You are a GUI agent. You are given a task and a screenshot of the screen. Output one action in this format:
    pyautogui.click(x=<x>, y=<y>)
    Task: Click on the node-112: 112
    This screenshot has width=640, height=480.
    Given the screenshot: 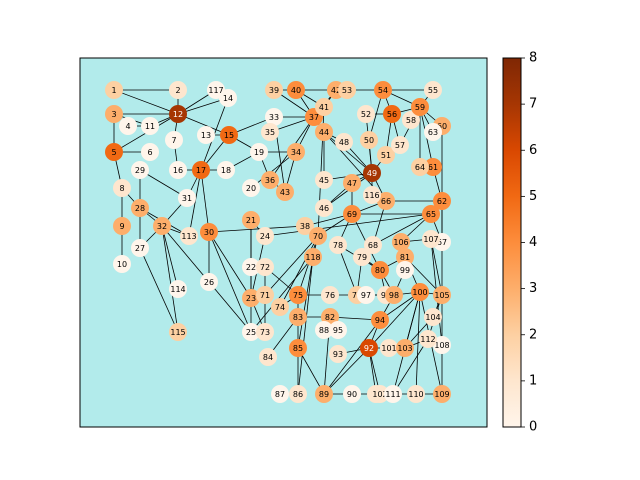 What is the action you would take?
    pyautogui.click(x=428, y=339)
    